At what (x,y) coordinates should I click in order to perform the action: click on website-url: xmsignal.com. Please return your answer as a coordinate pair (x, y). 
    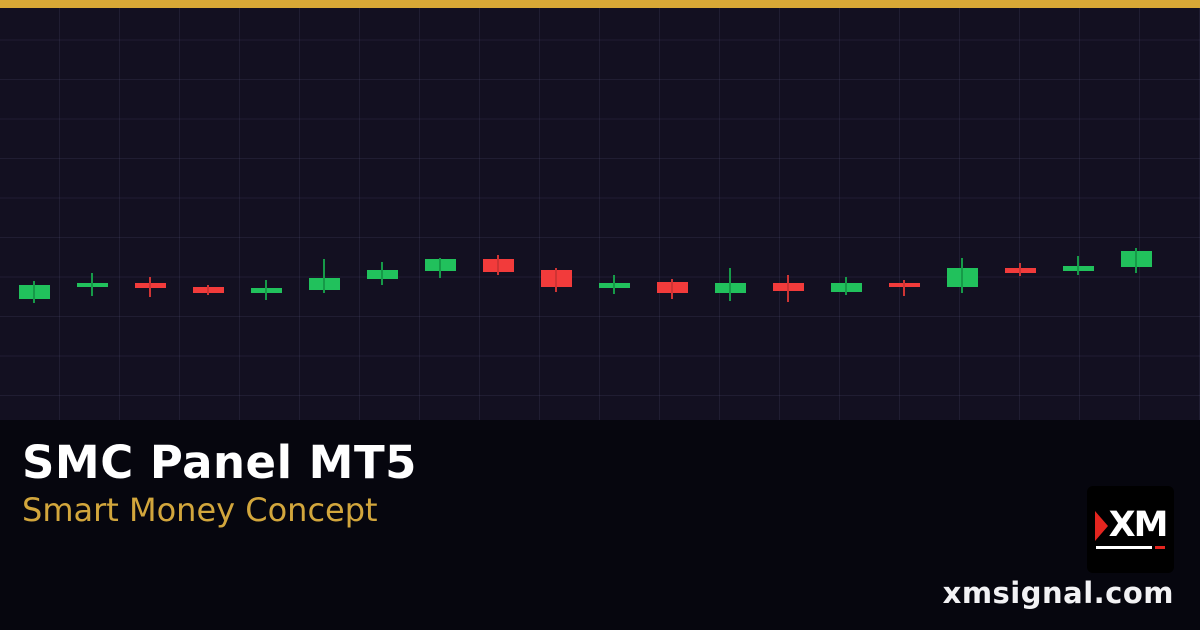
    Looking at the image, I should click on (1058, 593).